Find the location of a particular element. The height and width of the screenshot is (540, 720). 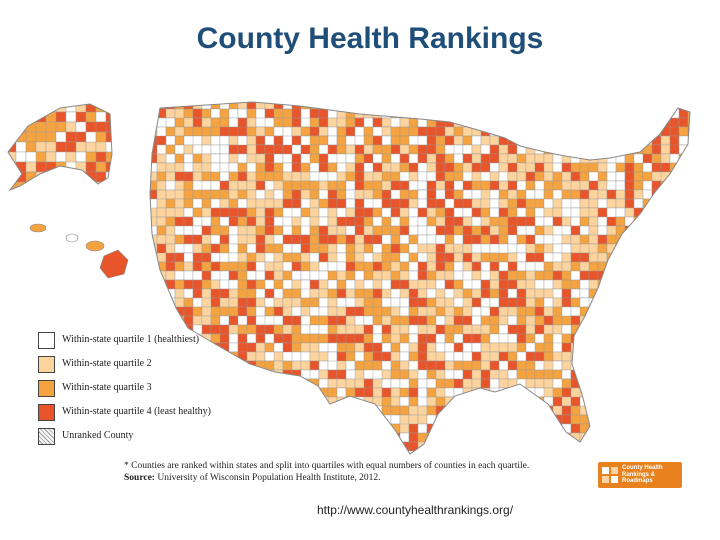

source-url: http://www.countyhealthrankings.org/ is located at coordinates (415, 510).